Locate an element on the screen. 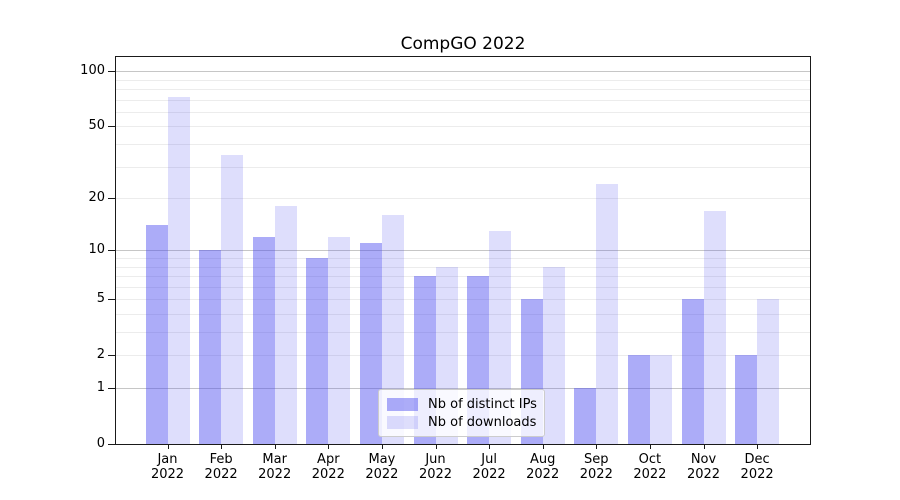  legend-item-distinct-ips: Nb of distinct IPs is located at coordinates (462, 404).